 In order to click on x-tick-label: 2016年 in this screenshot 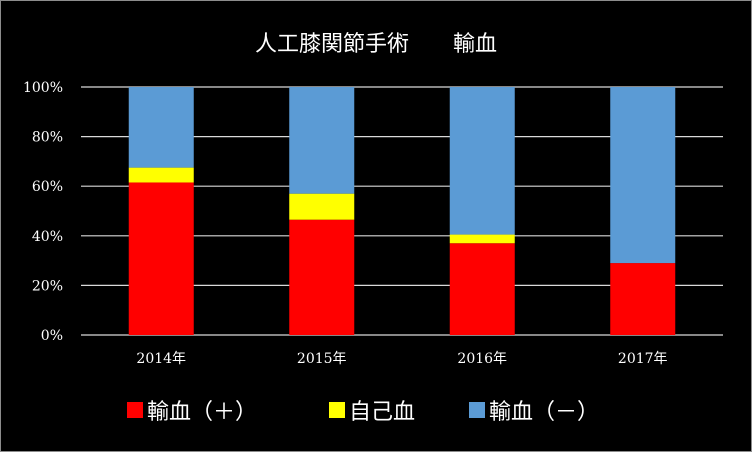, I will do `click(482, 359)`.